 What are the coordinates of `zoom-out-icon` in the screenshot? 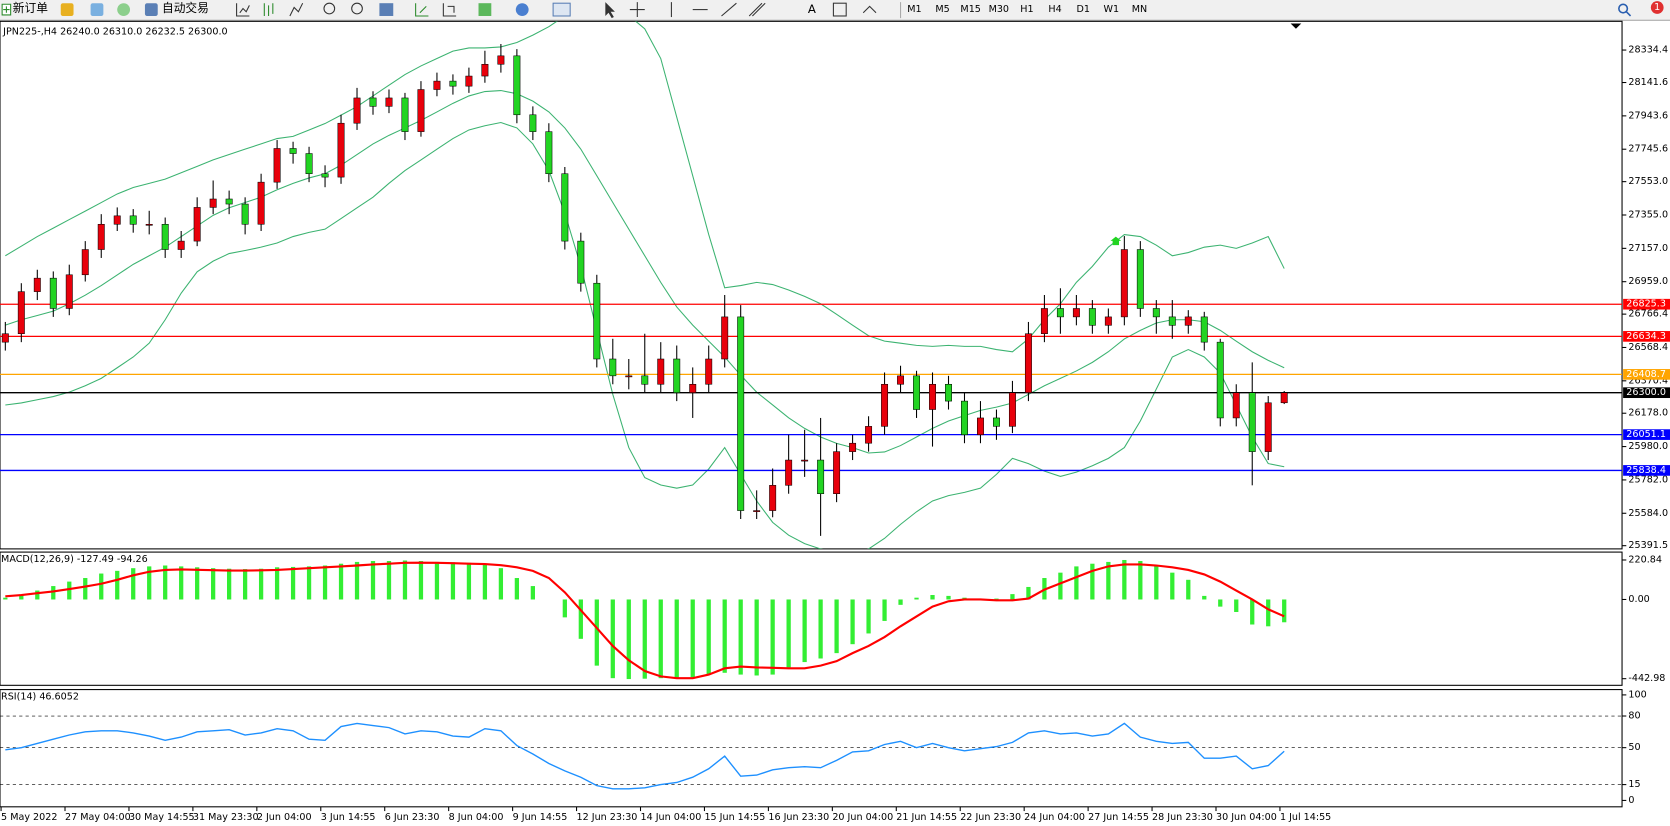 It's located at (357, 8).